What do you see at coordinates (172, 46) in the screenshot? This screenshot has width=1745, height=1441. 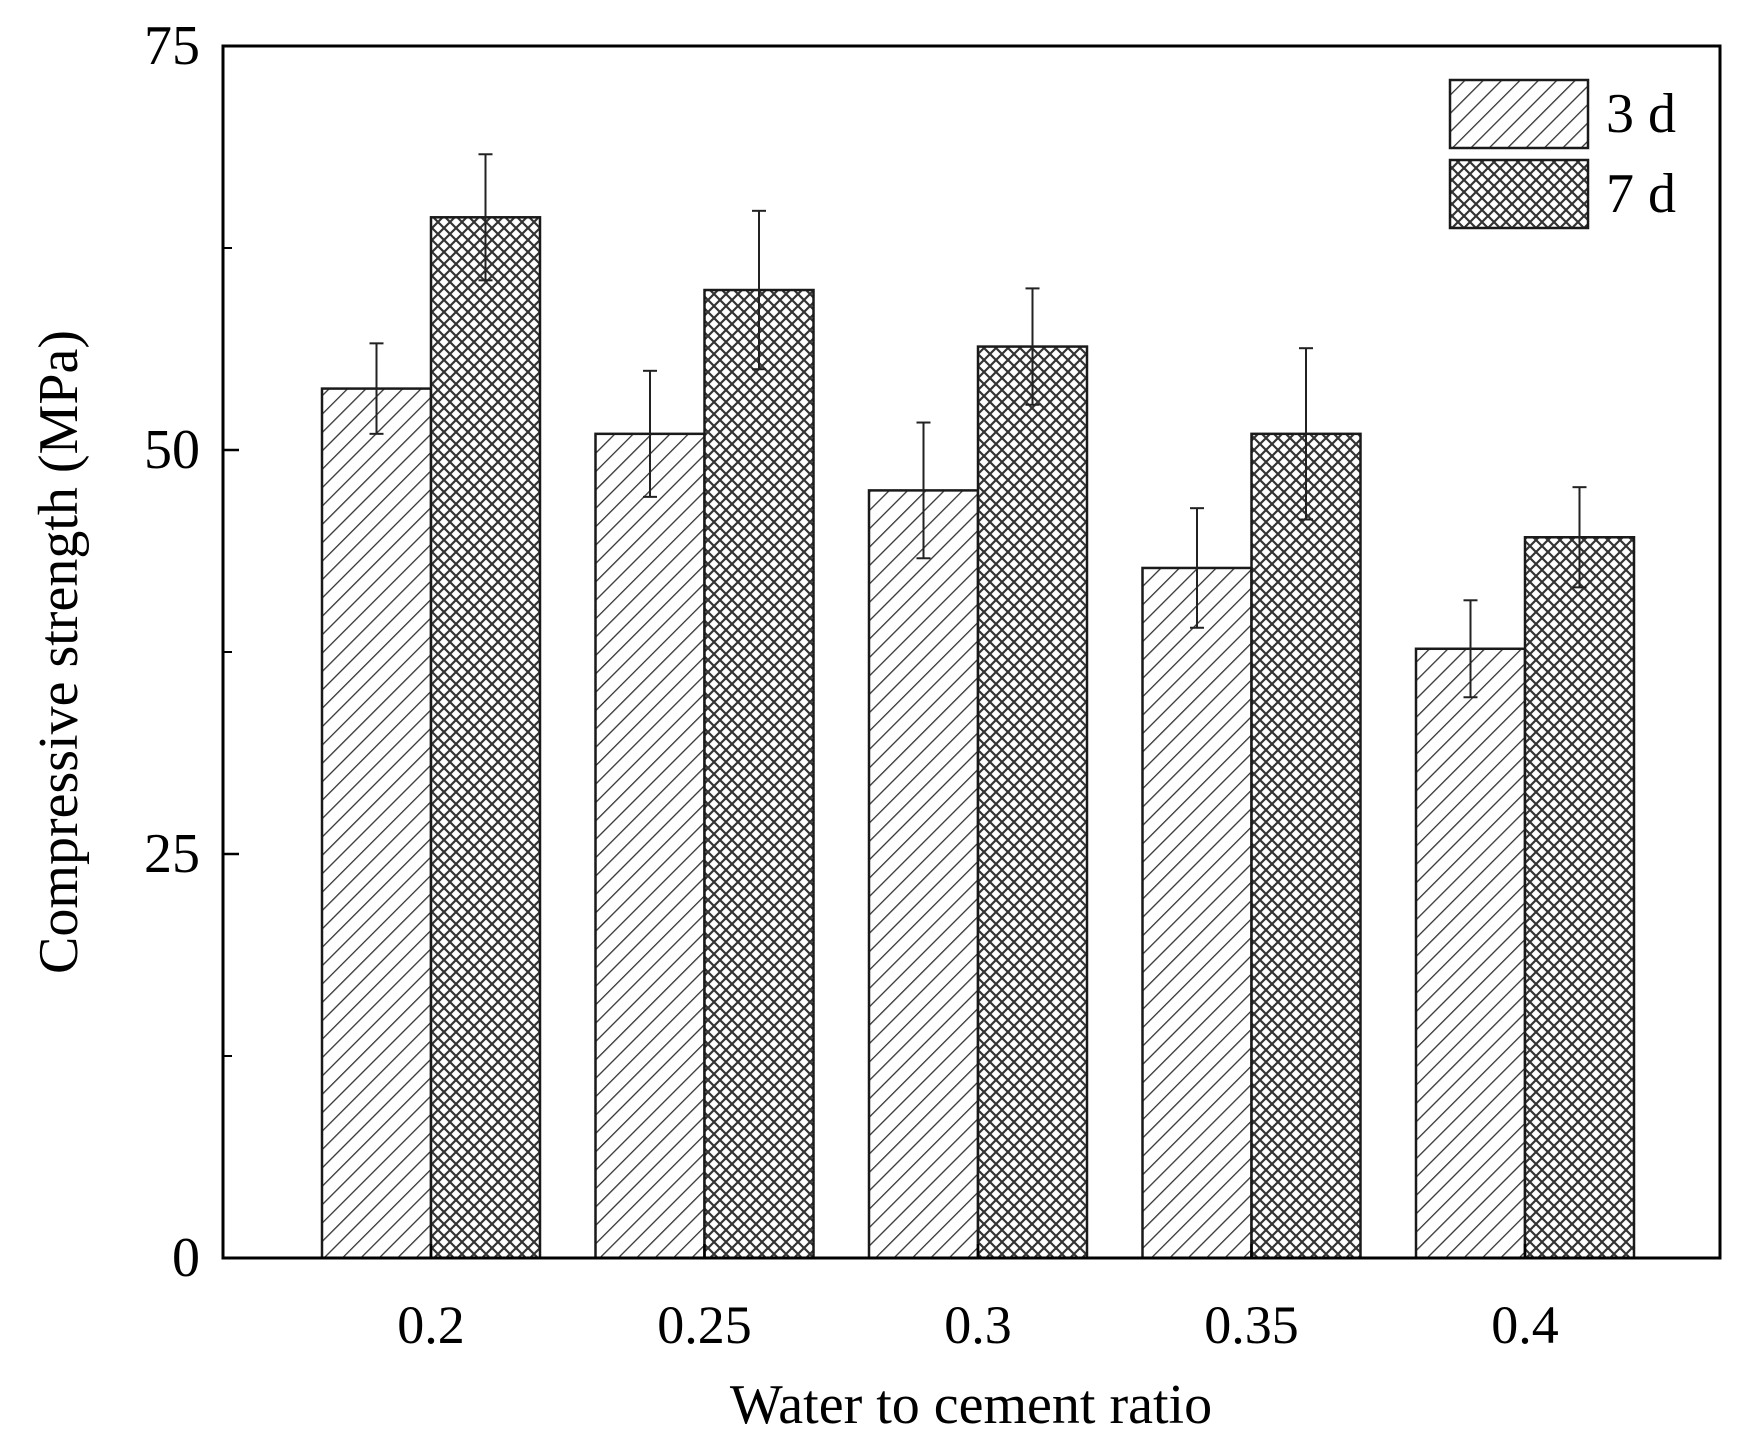 I see `y-tick-label: 75` at bounding box center [172, 46].